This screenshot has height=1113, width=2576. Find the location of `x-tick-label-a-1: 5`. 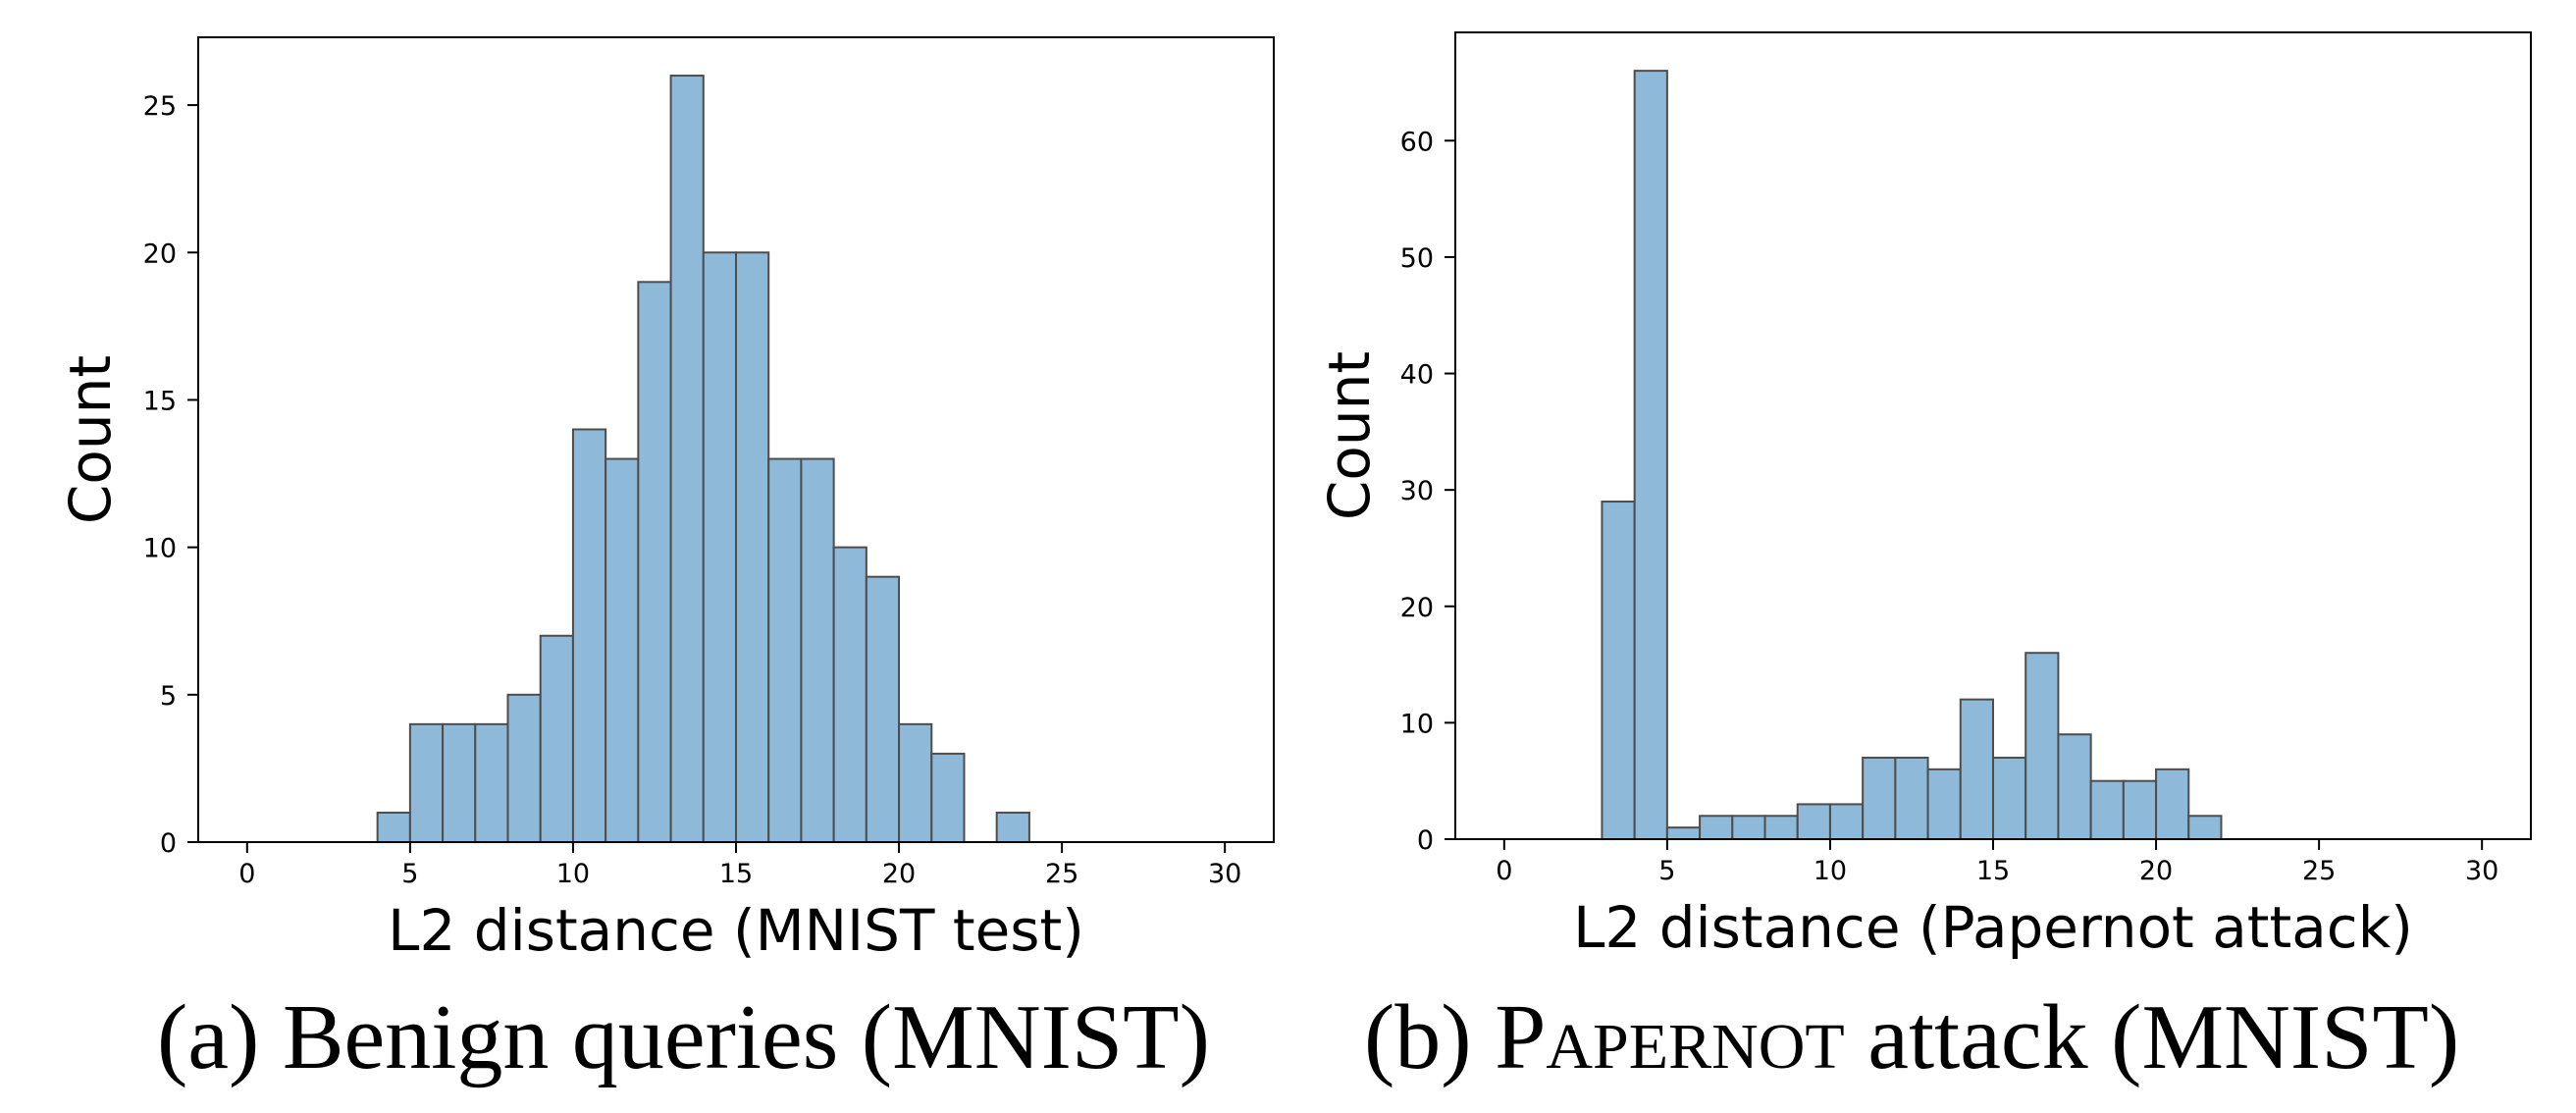

x-tick-label-a-1: 5 is located at coordinates (409, 874).